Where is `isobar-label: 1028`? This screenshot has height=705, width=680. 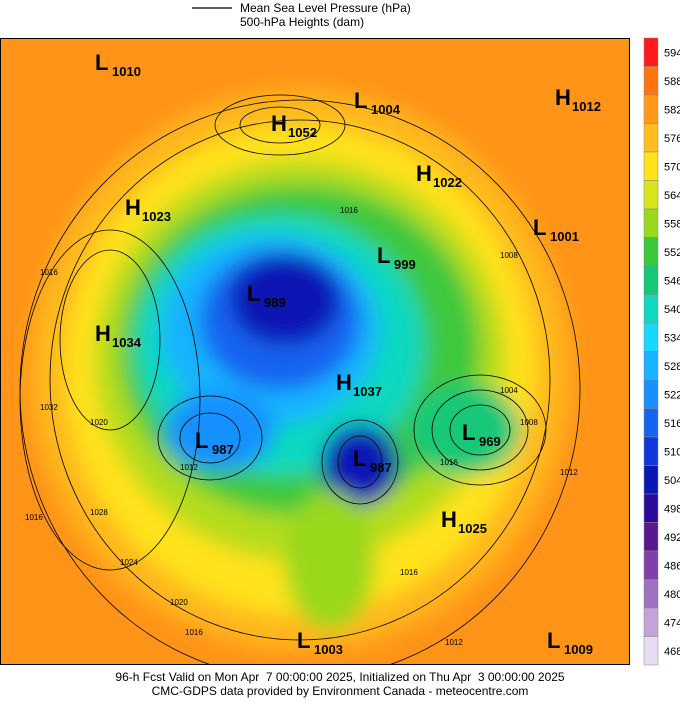 isobar-label: 1028 is located at coordinates (99, 512).